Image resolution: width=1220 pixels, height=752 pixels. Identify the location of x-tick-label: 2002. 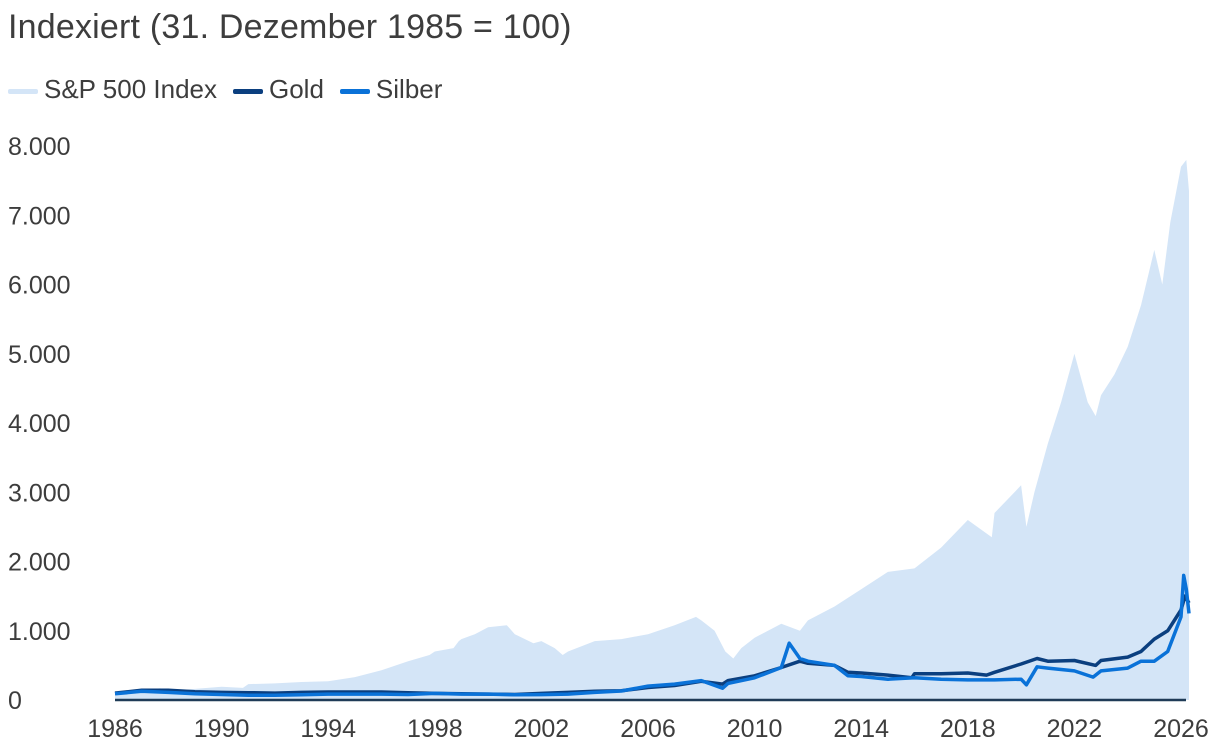
(542, 729).